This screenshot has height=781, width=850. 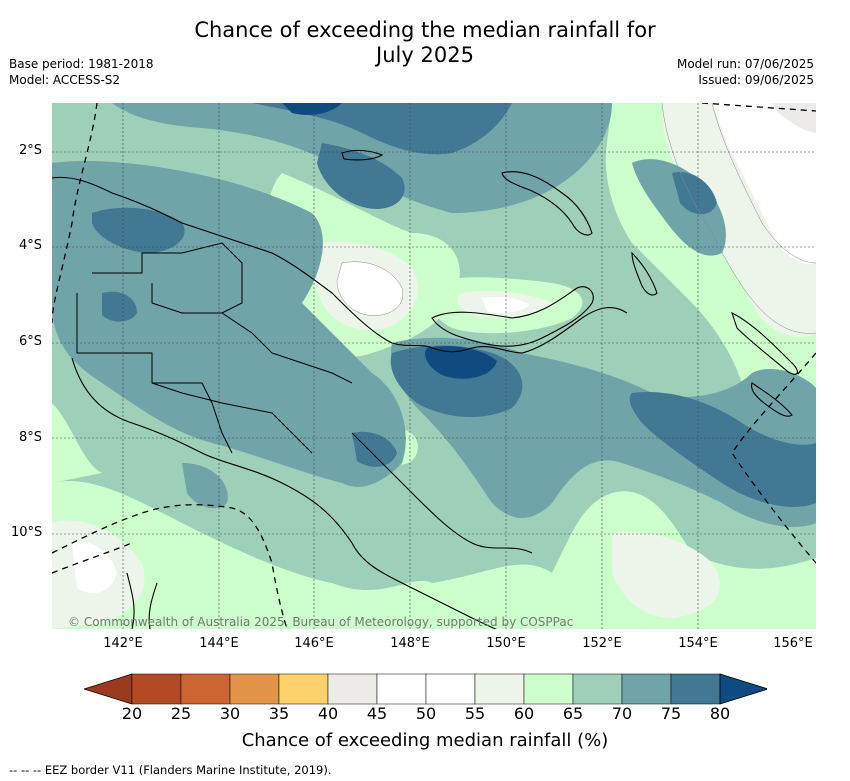 What do you see at coordinates (81, 72) in the screenshot?
I see `meta-left: Base period: 1981-2018 Model: ACCESS-S2` at bounding box center [81, 72].